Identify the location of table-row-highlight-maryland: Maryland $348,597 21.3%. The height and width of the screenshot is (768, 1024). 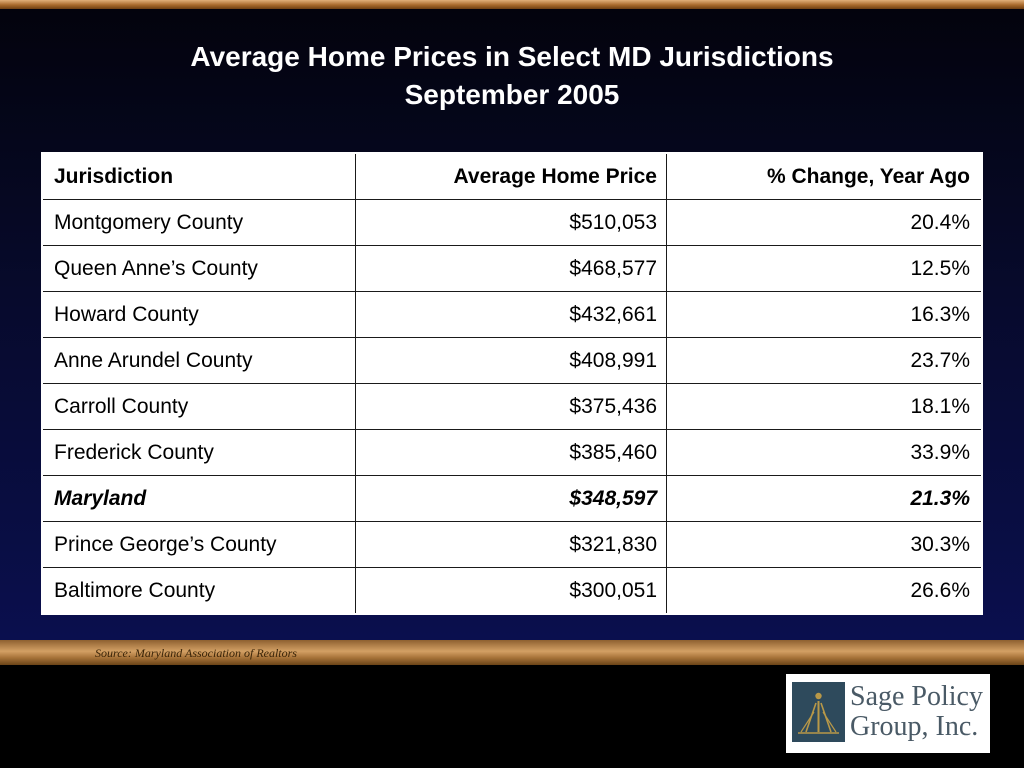
(512, 498).